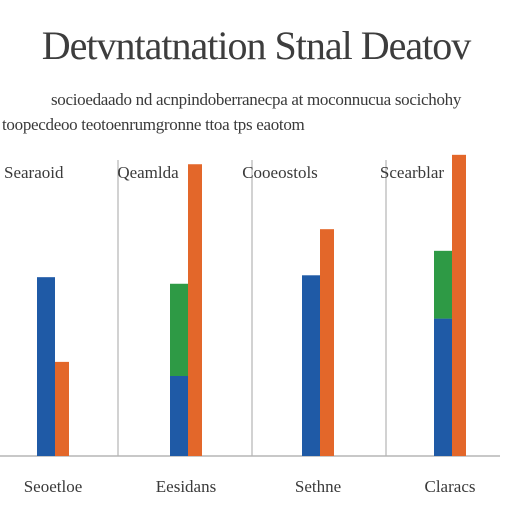  What do you see at coordinates (186, 486) in the screenshot?
I see `x-tick-label-2: Eesidans` at bounding box center [186, 486].